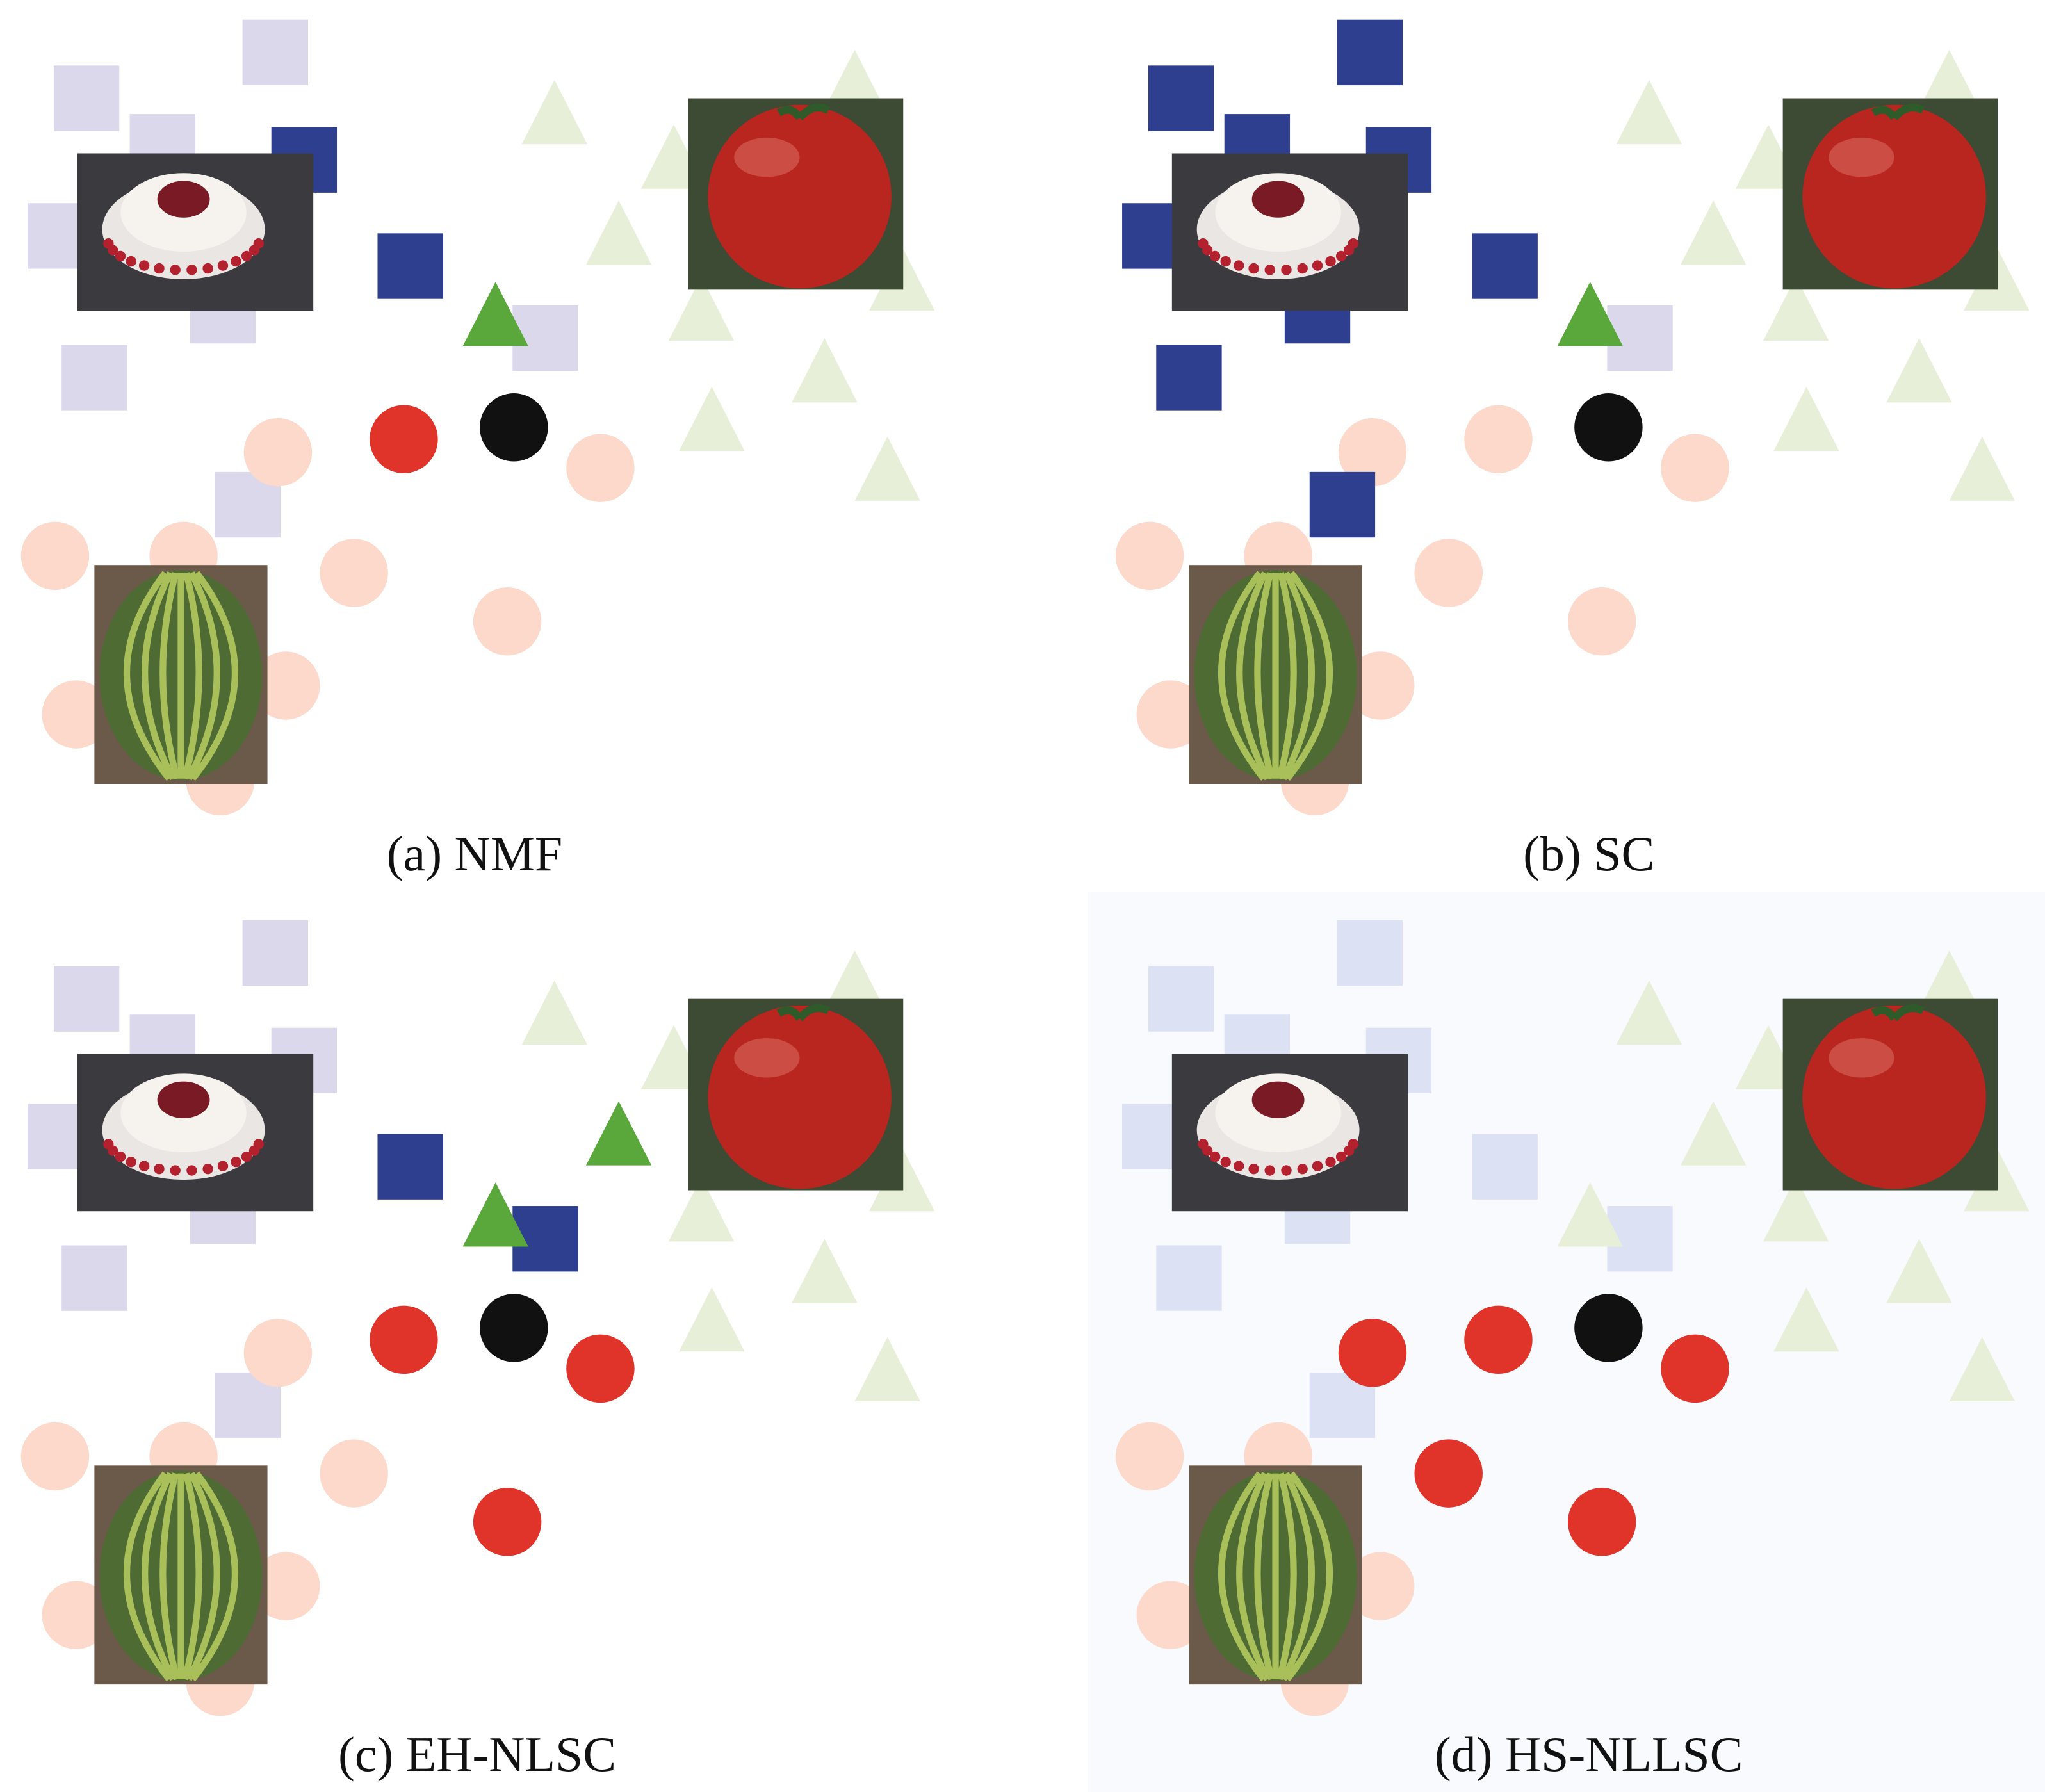 The image size is (2045, 1792). Describe the element at coordinates (477, 1755) in the screenshot. I see `caption: (c) EH-NLSC` at that location.